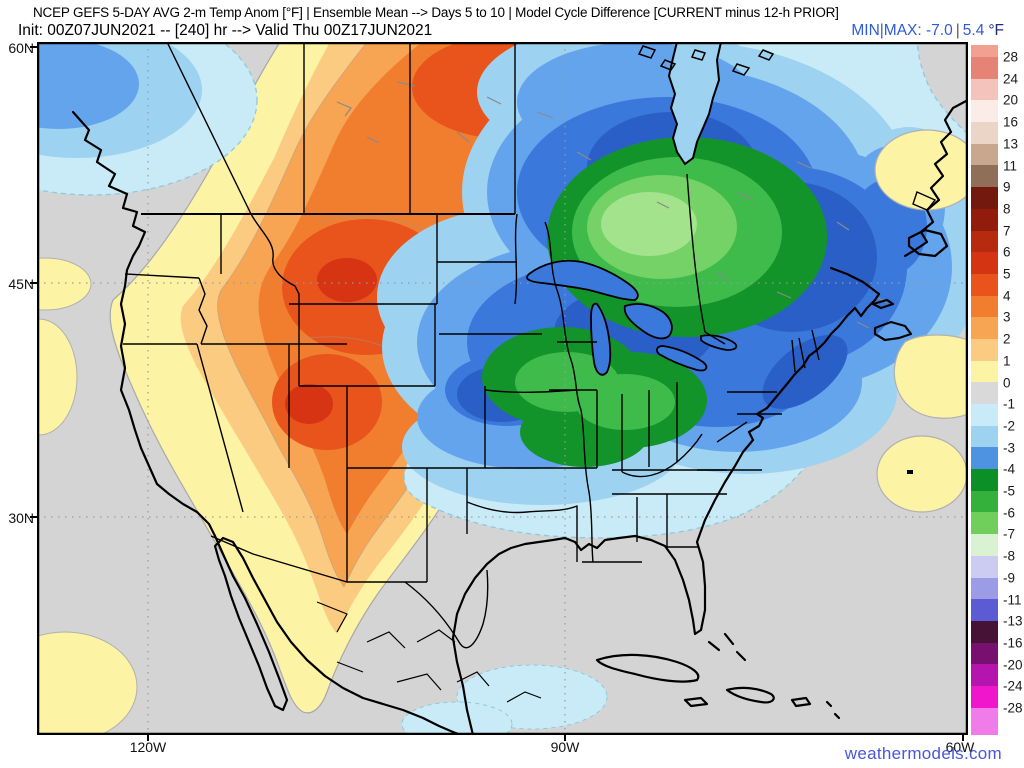  Describe the element at coordinates (1011, 144) in the screenshot. I see `colorbar-label: 13` at that location.